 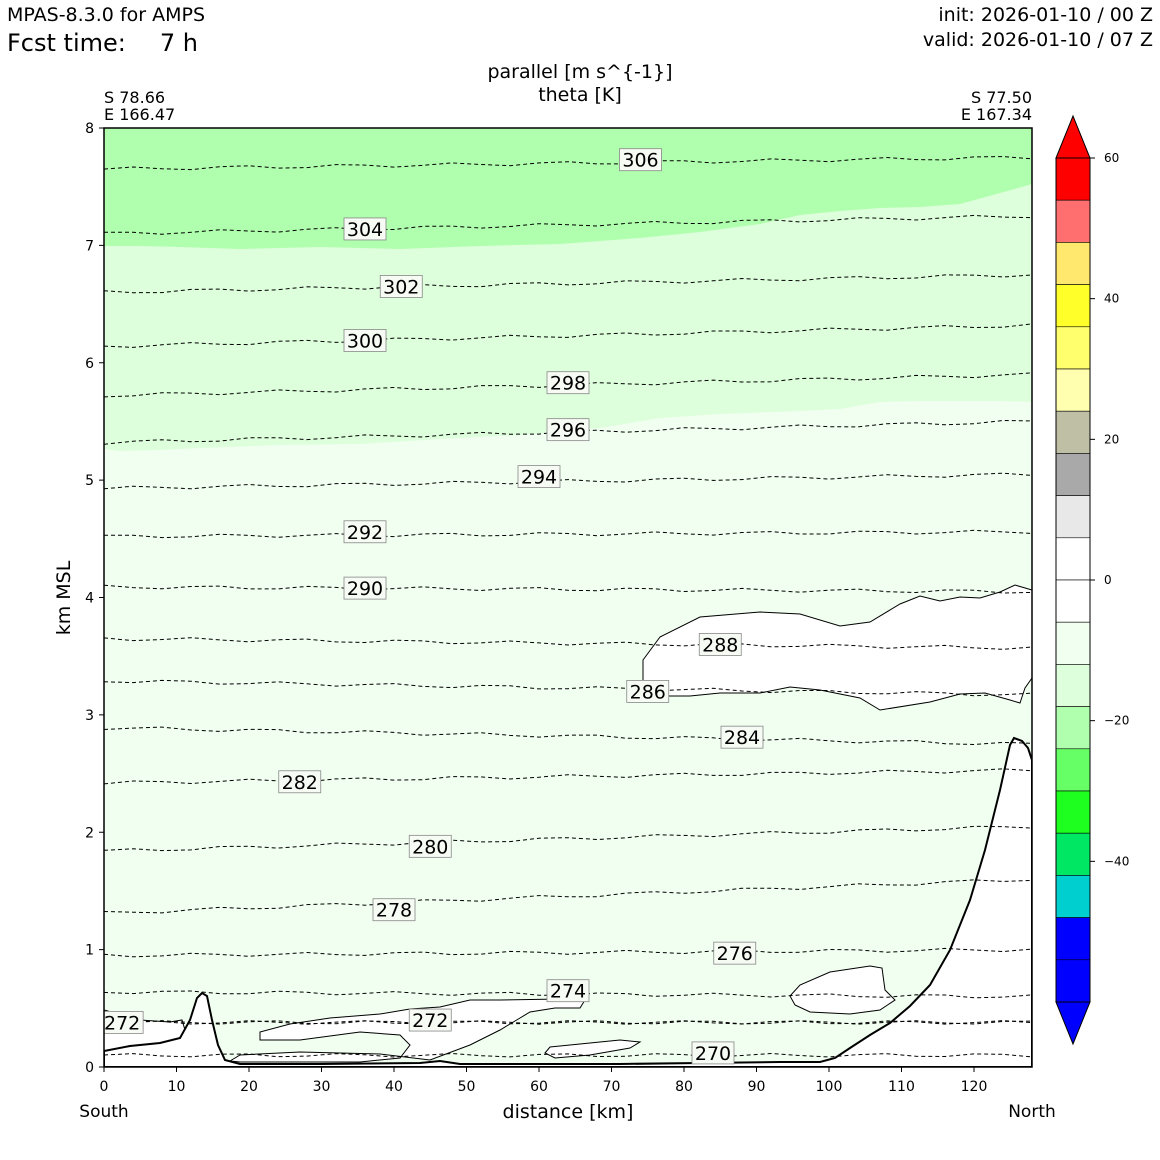 I want to click on theta-label-text: 280, so click(x=430, y=847).